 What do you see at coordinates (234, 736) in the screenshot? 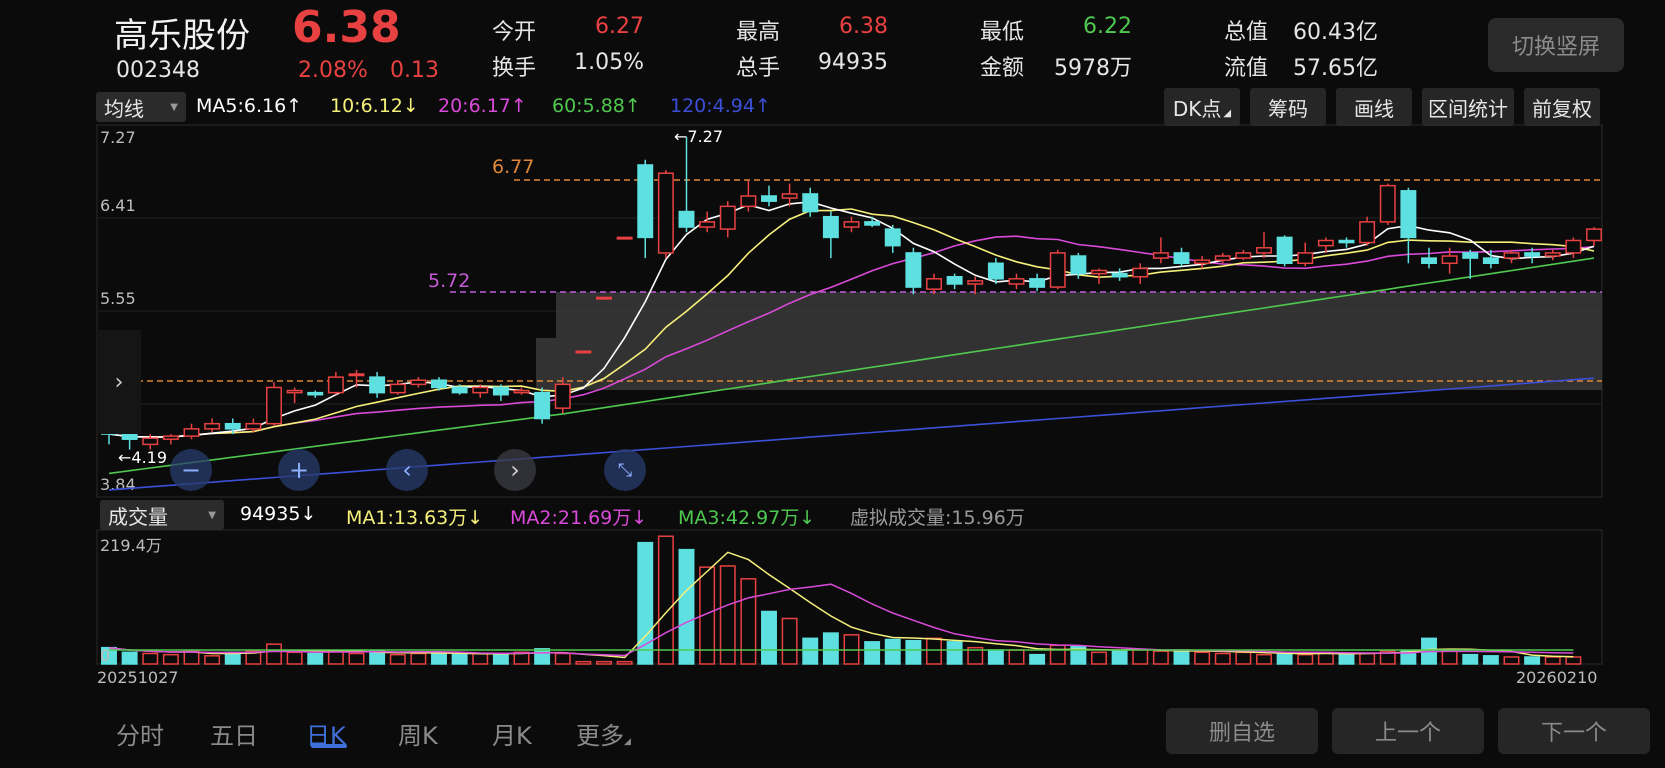
I see `tab-five-day: 五日` at bounding box center [234, 736].